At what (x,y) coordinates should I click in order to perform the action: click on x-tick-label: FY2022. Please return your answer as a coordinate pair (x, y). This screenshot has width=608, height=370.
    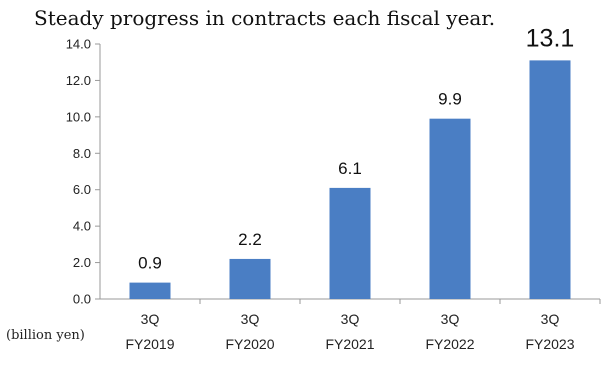
    Looking at the image, I should click on (449, 344).